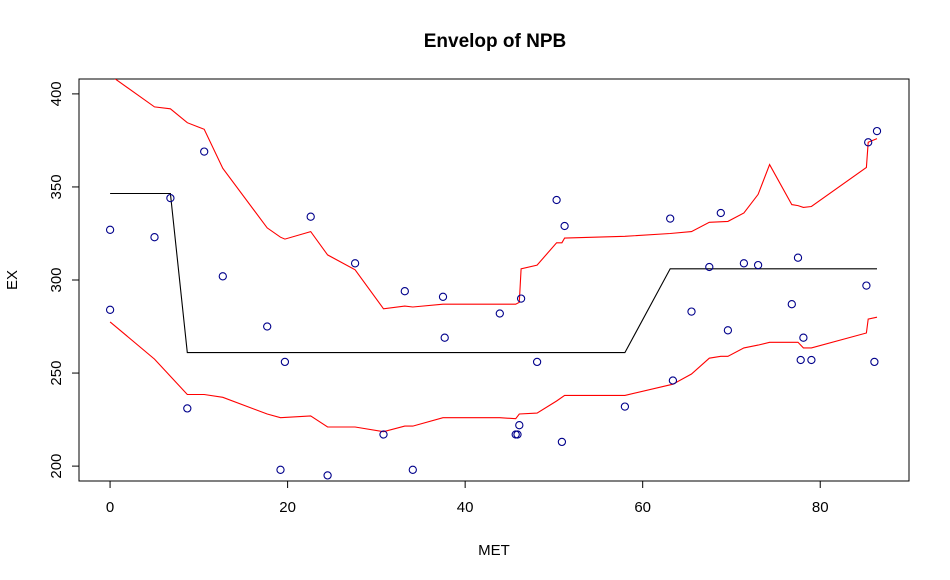 This screenshot has width=950, height=580. I want to click on x-tick-label: 60, so click(642, 507).